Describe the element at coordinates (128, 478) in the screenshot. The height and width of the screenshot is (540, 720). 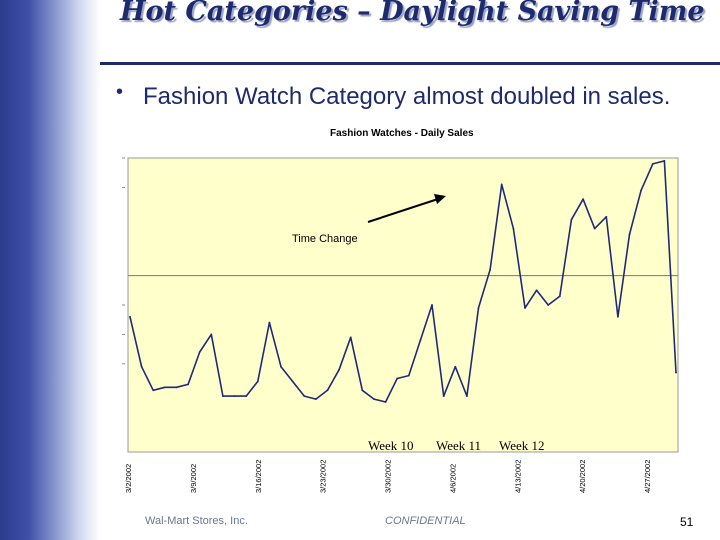
I see `x-tick-label: 3/2/2002` at that location.